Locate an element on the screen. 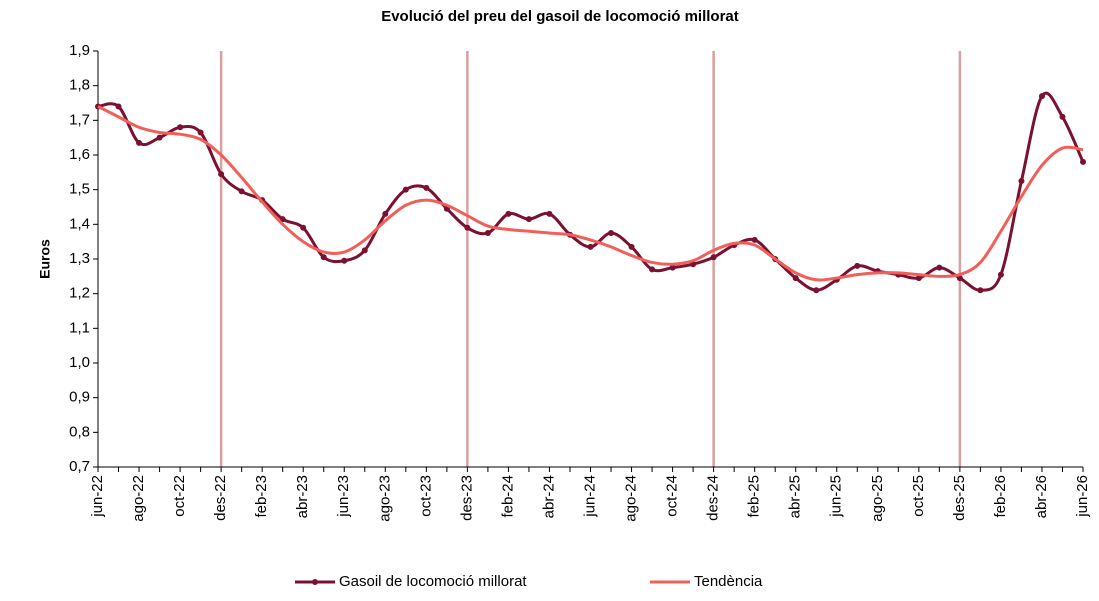 This screenshot has width=1099, height=601. legend-label: Gasoil de locomoció millorat is located at coordinates (433, 581).